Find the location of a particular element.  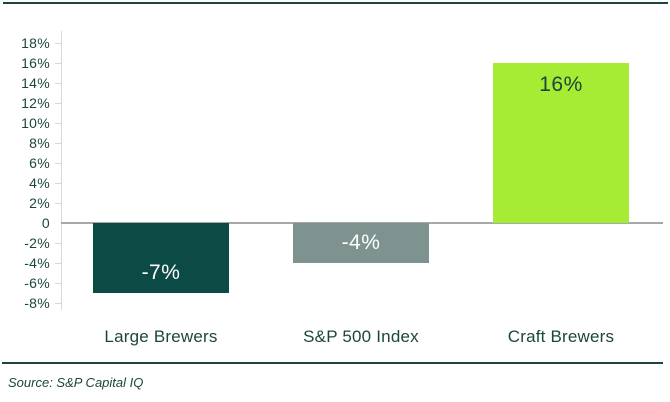

bar-value-label: 16% is located at coordinates (561, 84).